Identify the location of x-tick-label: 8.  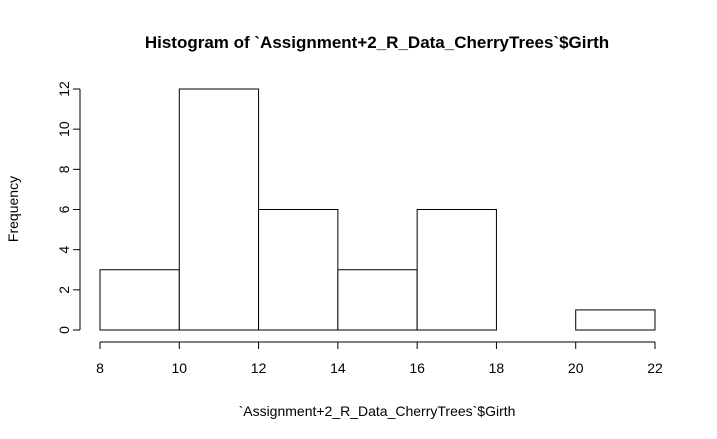
(100, 368).